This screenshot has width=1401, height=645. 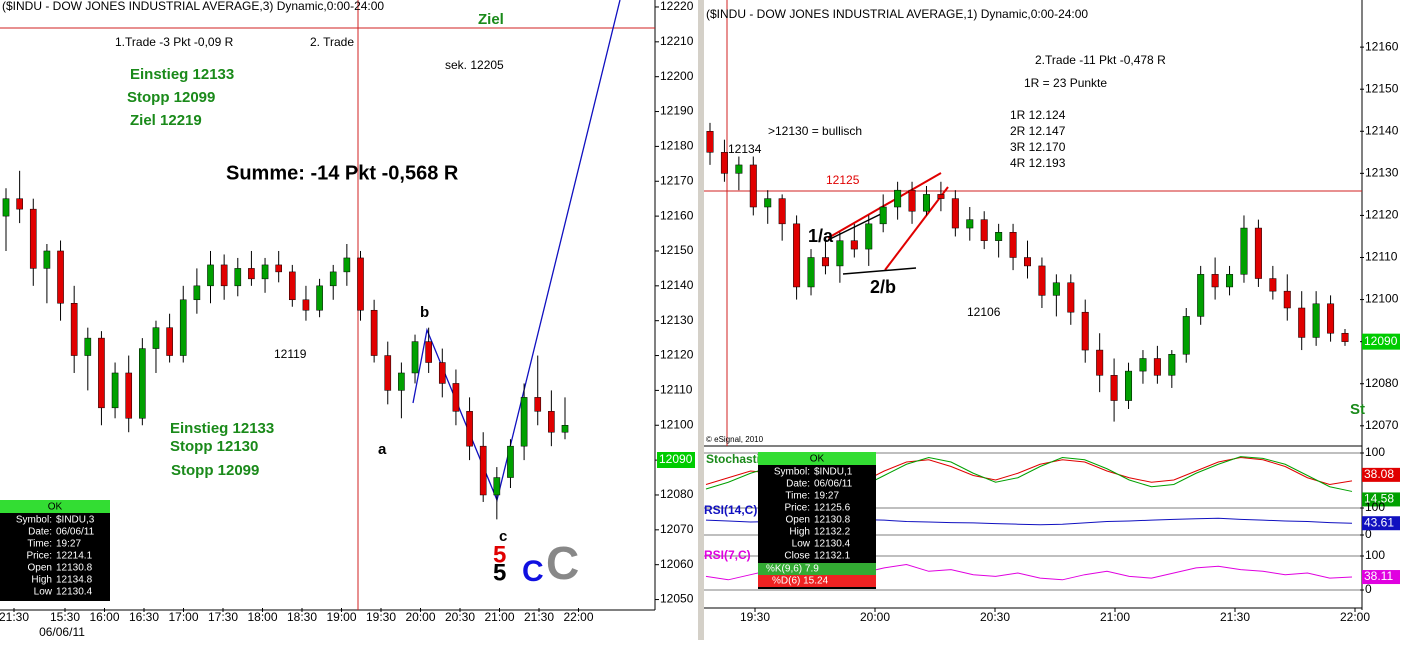 I want to click on y-tick-label: 12150, so click(x=677, y=250).